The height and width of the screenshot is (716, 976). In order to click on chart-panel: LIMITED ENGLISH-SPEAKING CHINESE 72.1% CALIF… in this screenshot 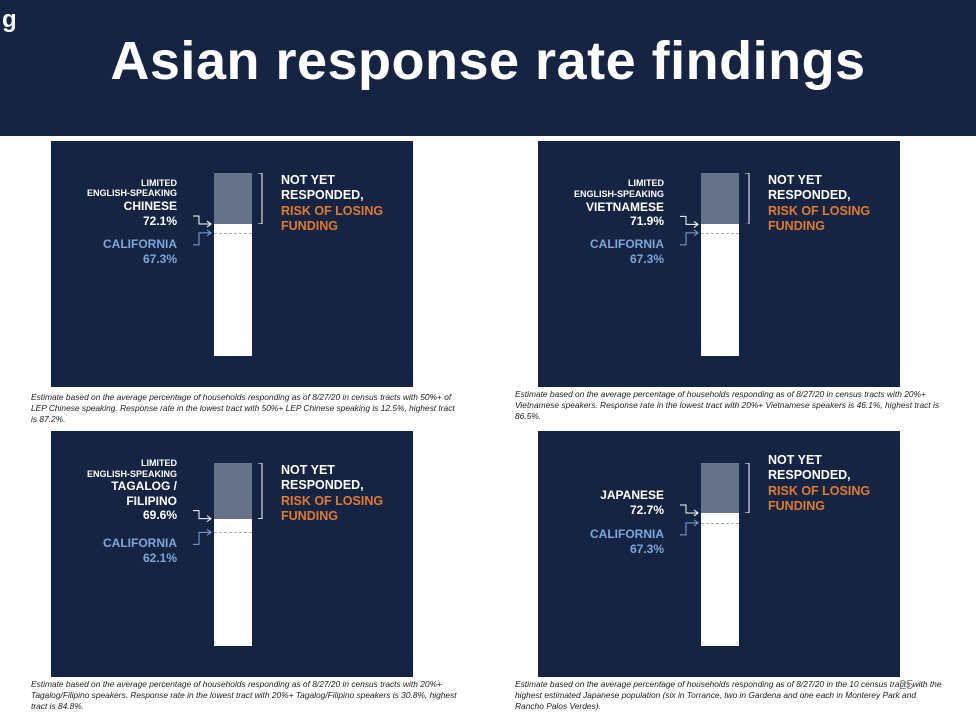, I will do `click(232, 264)`.